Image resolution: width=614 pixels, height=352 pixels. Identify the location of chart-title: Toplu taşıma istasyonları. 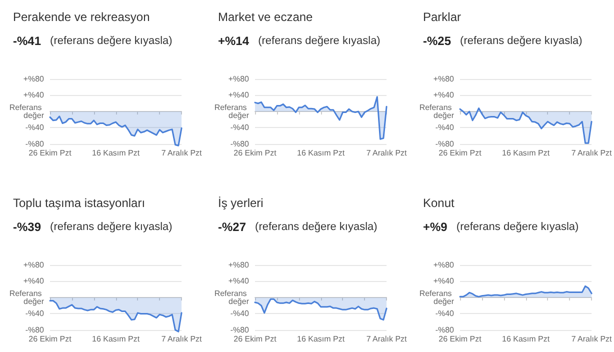
(79, 203).